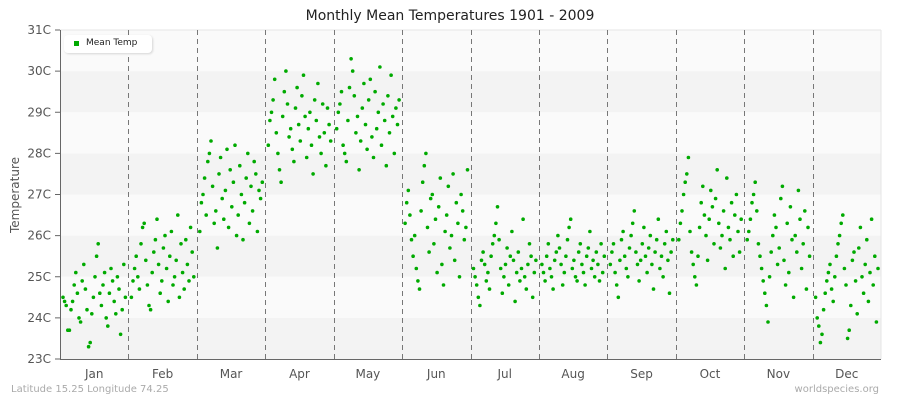 This screenshot has width=900, height=400. Describe the element at coordinates (108, 44) in the screenshot. I see `legend: Mean Temp` at that location.